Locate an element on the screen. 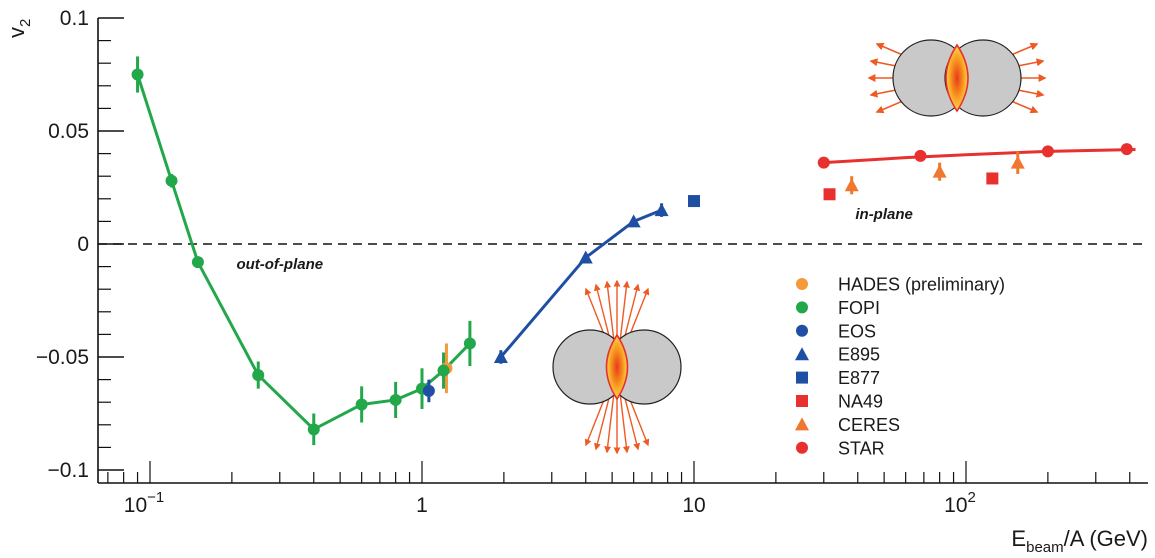 The image size is (1155, 558). legend-label: FOPI is located at coordinates (859, 308).